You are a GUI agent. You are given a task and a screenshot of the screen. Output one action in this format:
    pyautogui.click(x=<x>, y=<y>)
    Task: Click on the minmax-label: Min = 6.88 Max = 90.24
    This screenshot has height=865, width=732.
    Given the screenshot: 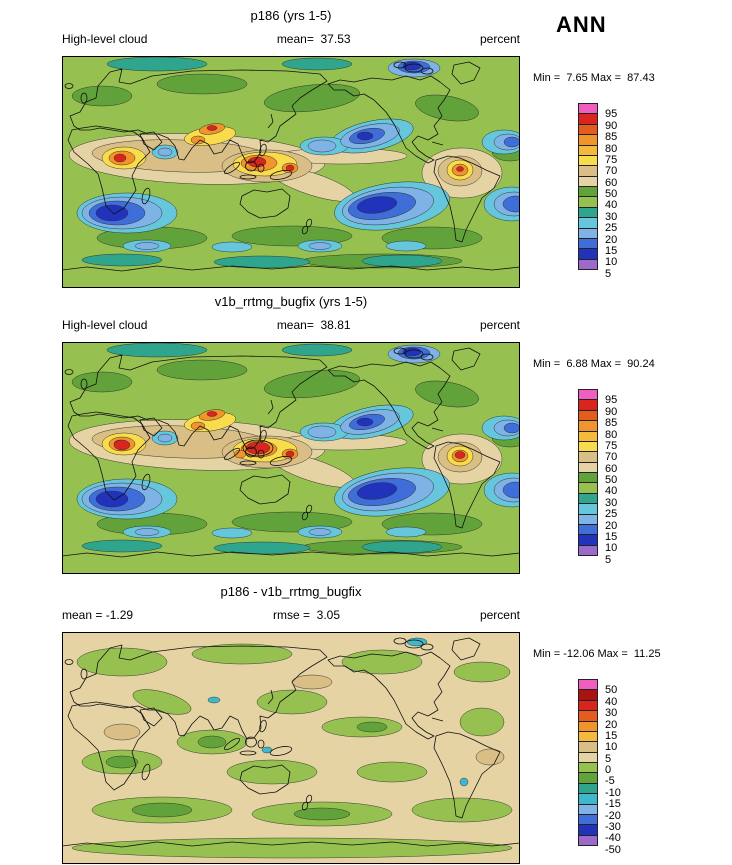 What is the action you would take?
    pyautogui.click(x=594, y=364)
    